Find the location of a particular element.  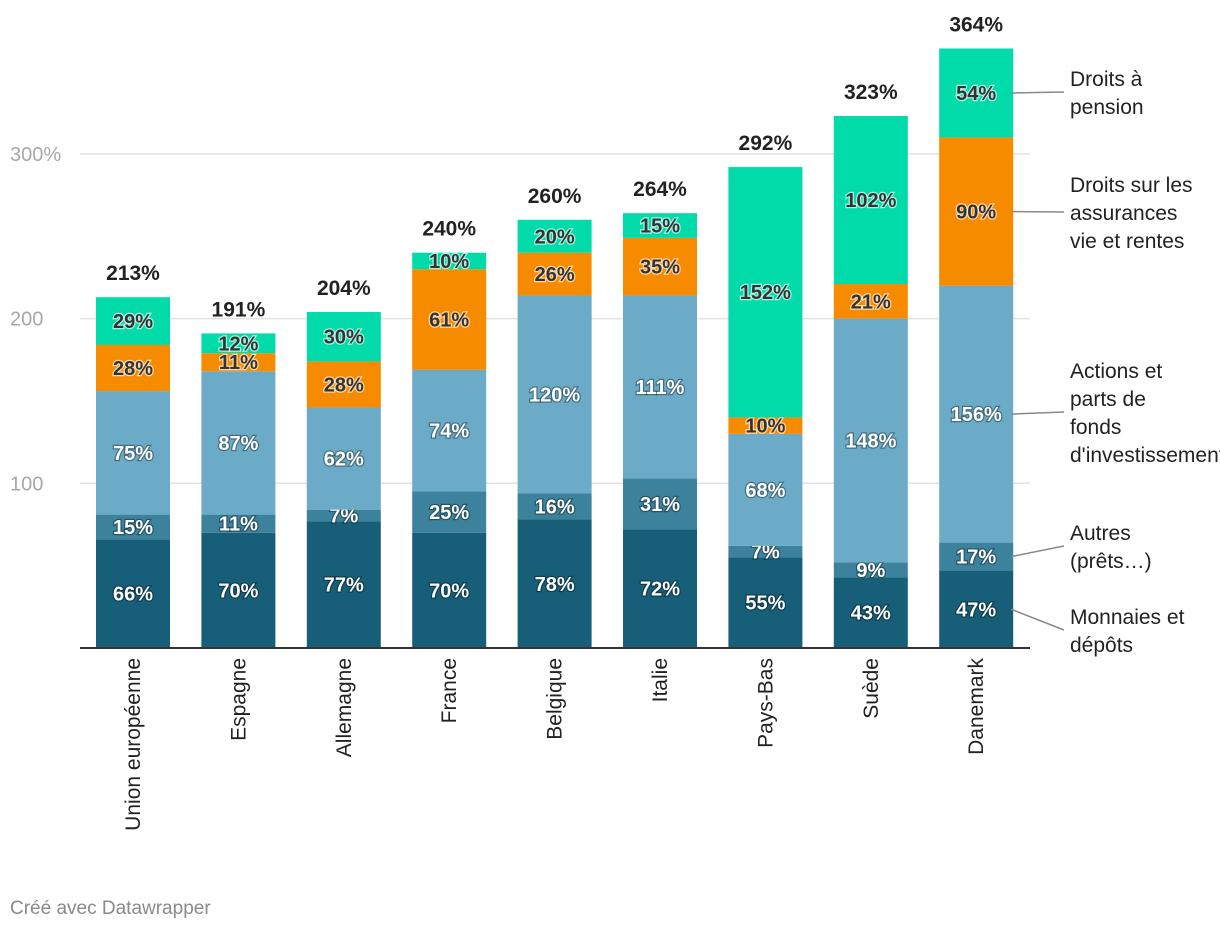

bar-total-label: 264% is located at coordinates (660, 189).